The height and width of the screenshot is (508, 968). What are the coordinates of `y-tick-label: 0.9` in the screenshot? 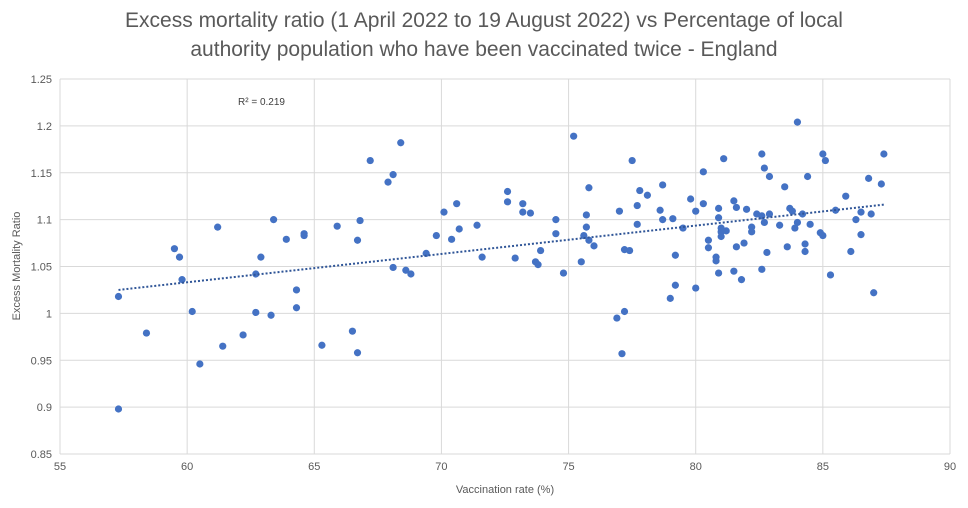 It's located at (44, 408).